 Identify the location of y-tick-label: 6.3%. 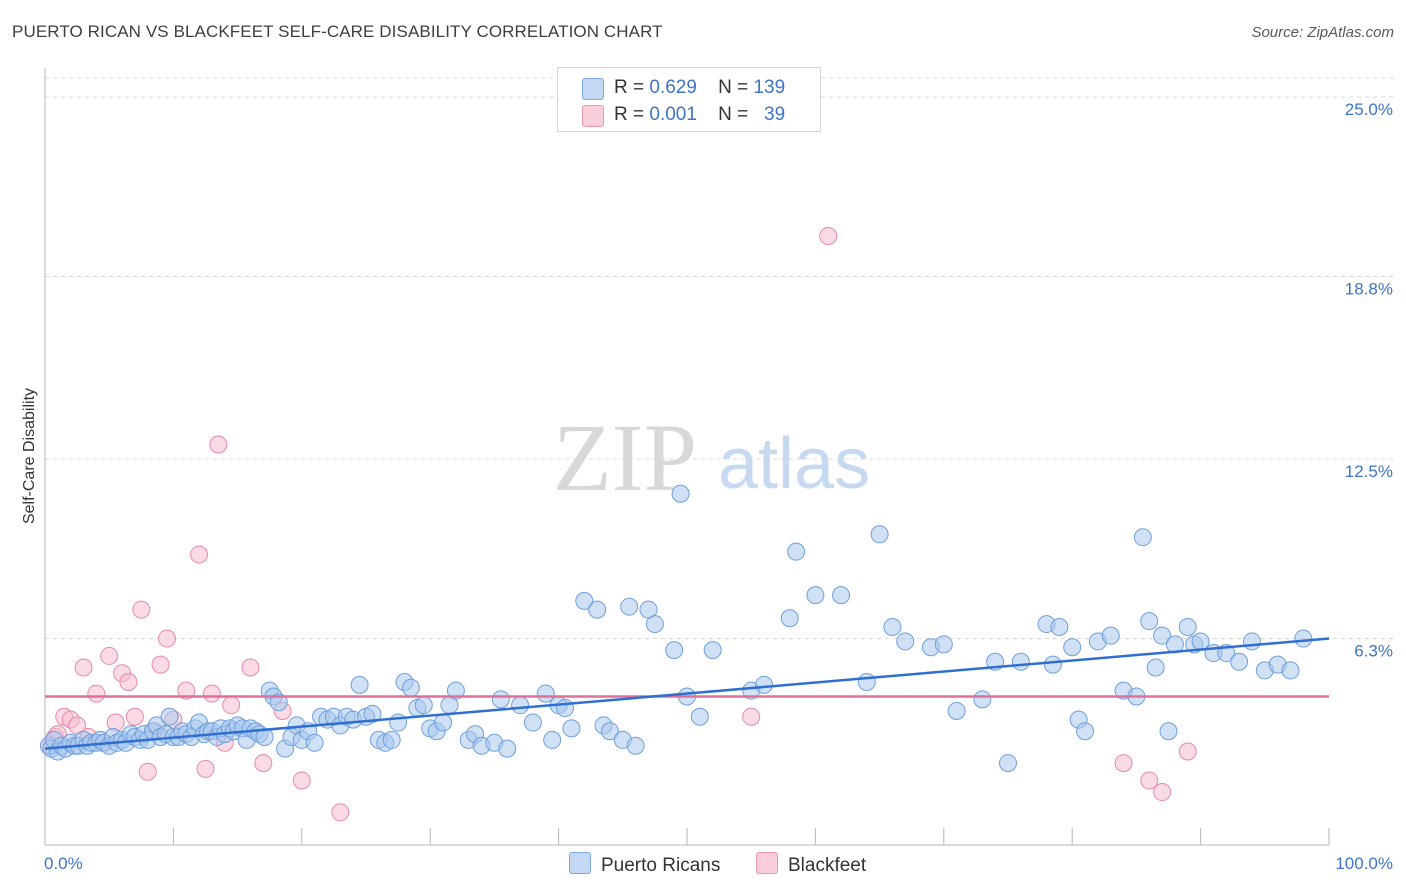
(1373, 651).